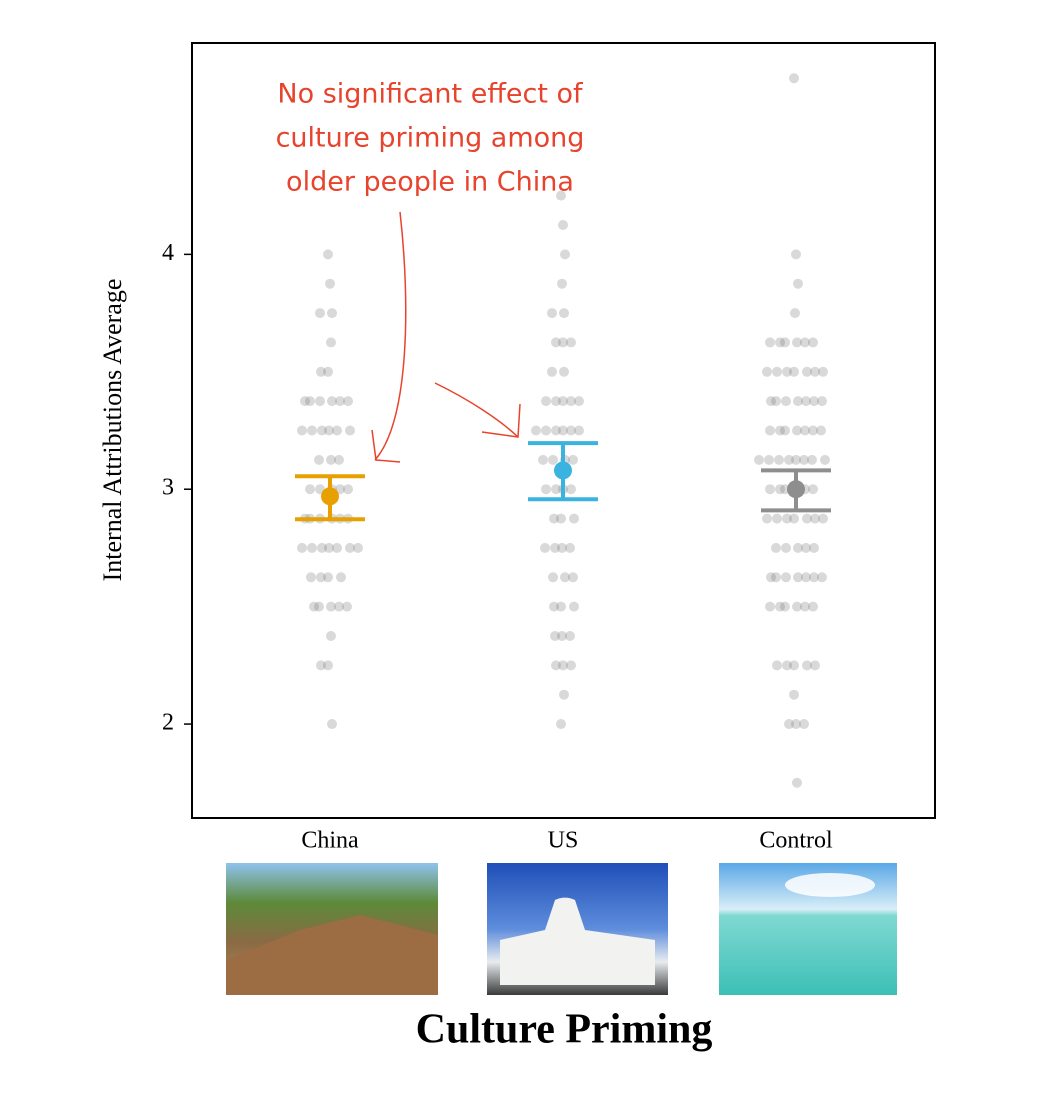 The width and height of the screenshot is (1064, 1094). Describe the element at coordinates (332, 955) in the screenshot. I see `photo-wall` at that location.